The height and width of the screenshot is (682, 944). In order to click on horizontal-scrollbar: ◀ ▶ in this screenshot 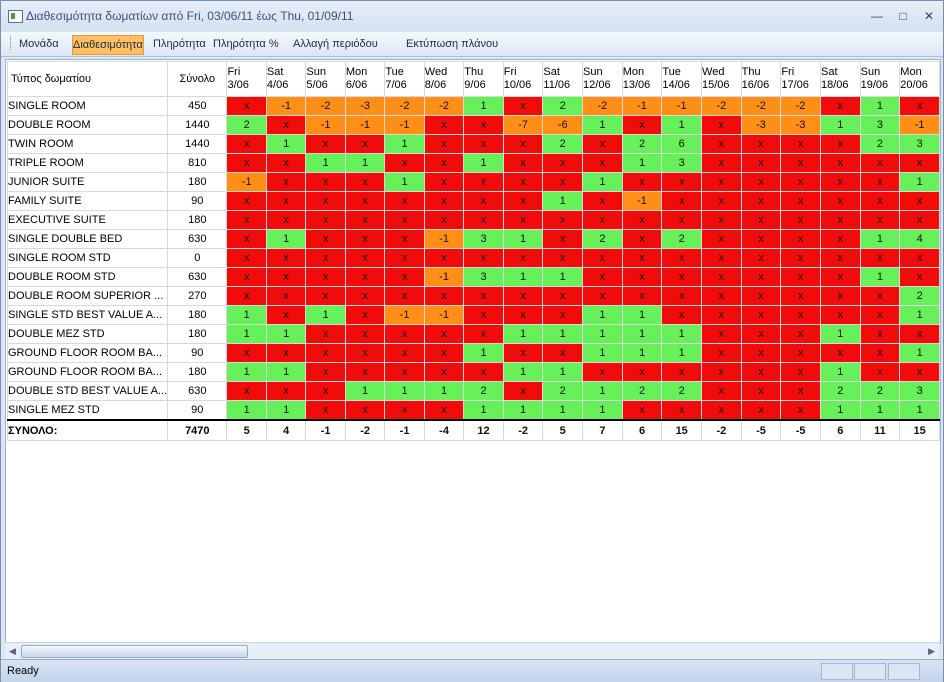, I will do `click(472, 650)`.